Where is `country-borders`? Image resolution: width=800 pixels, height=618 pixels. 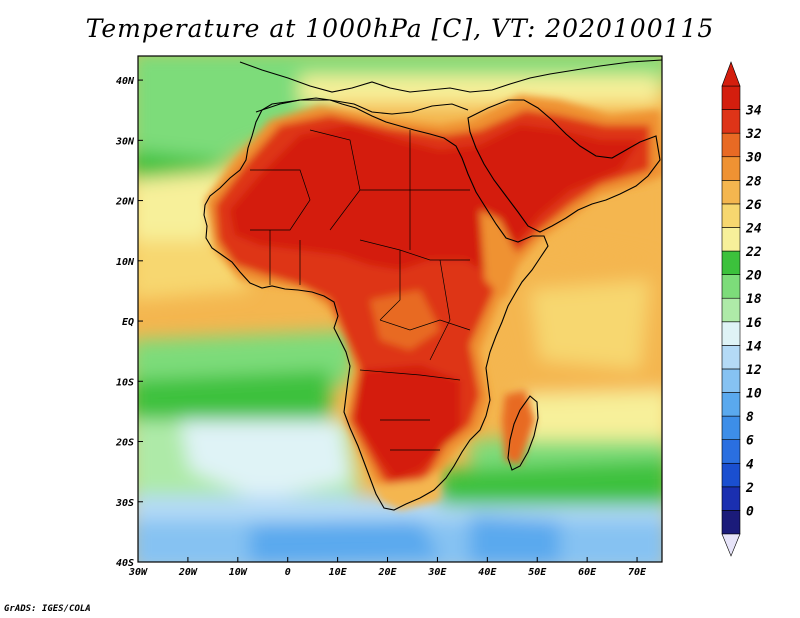
country-borders is located at coordinates (360, 290).